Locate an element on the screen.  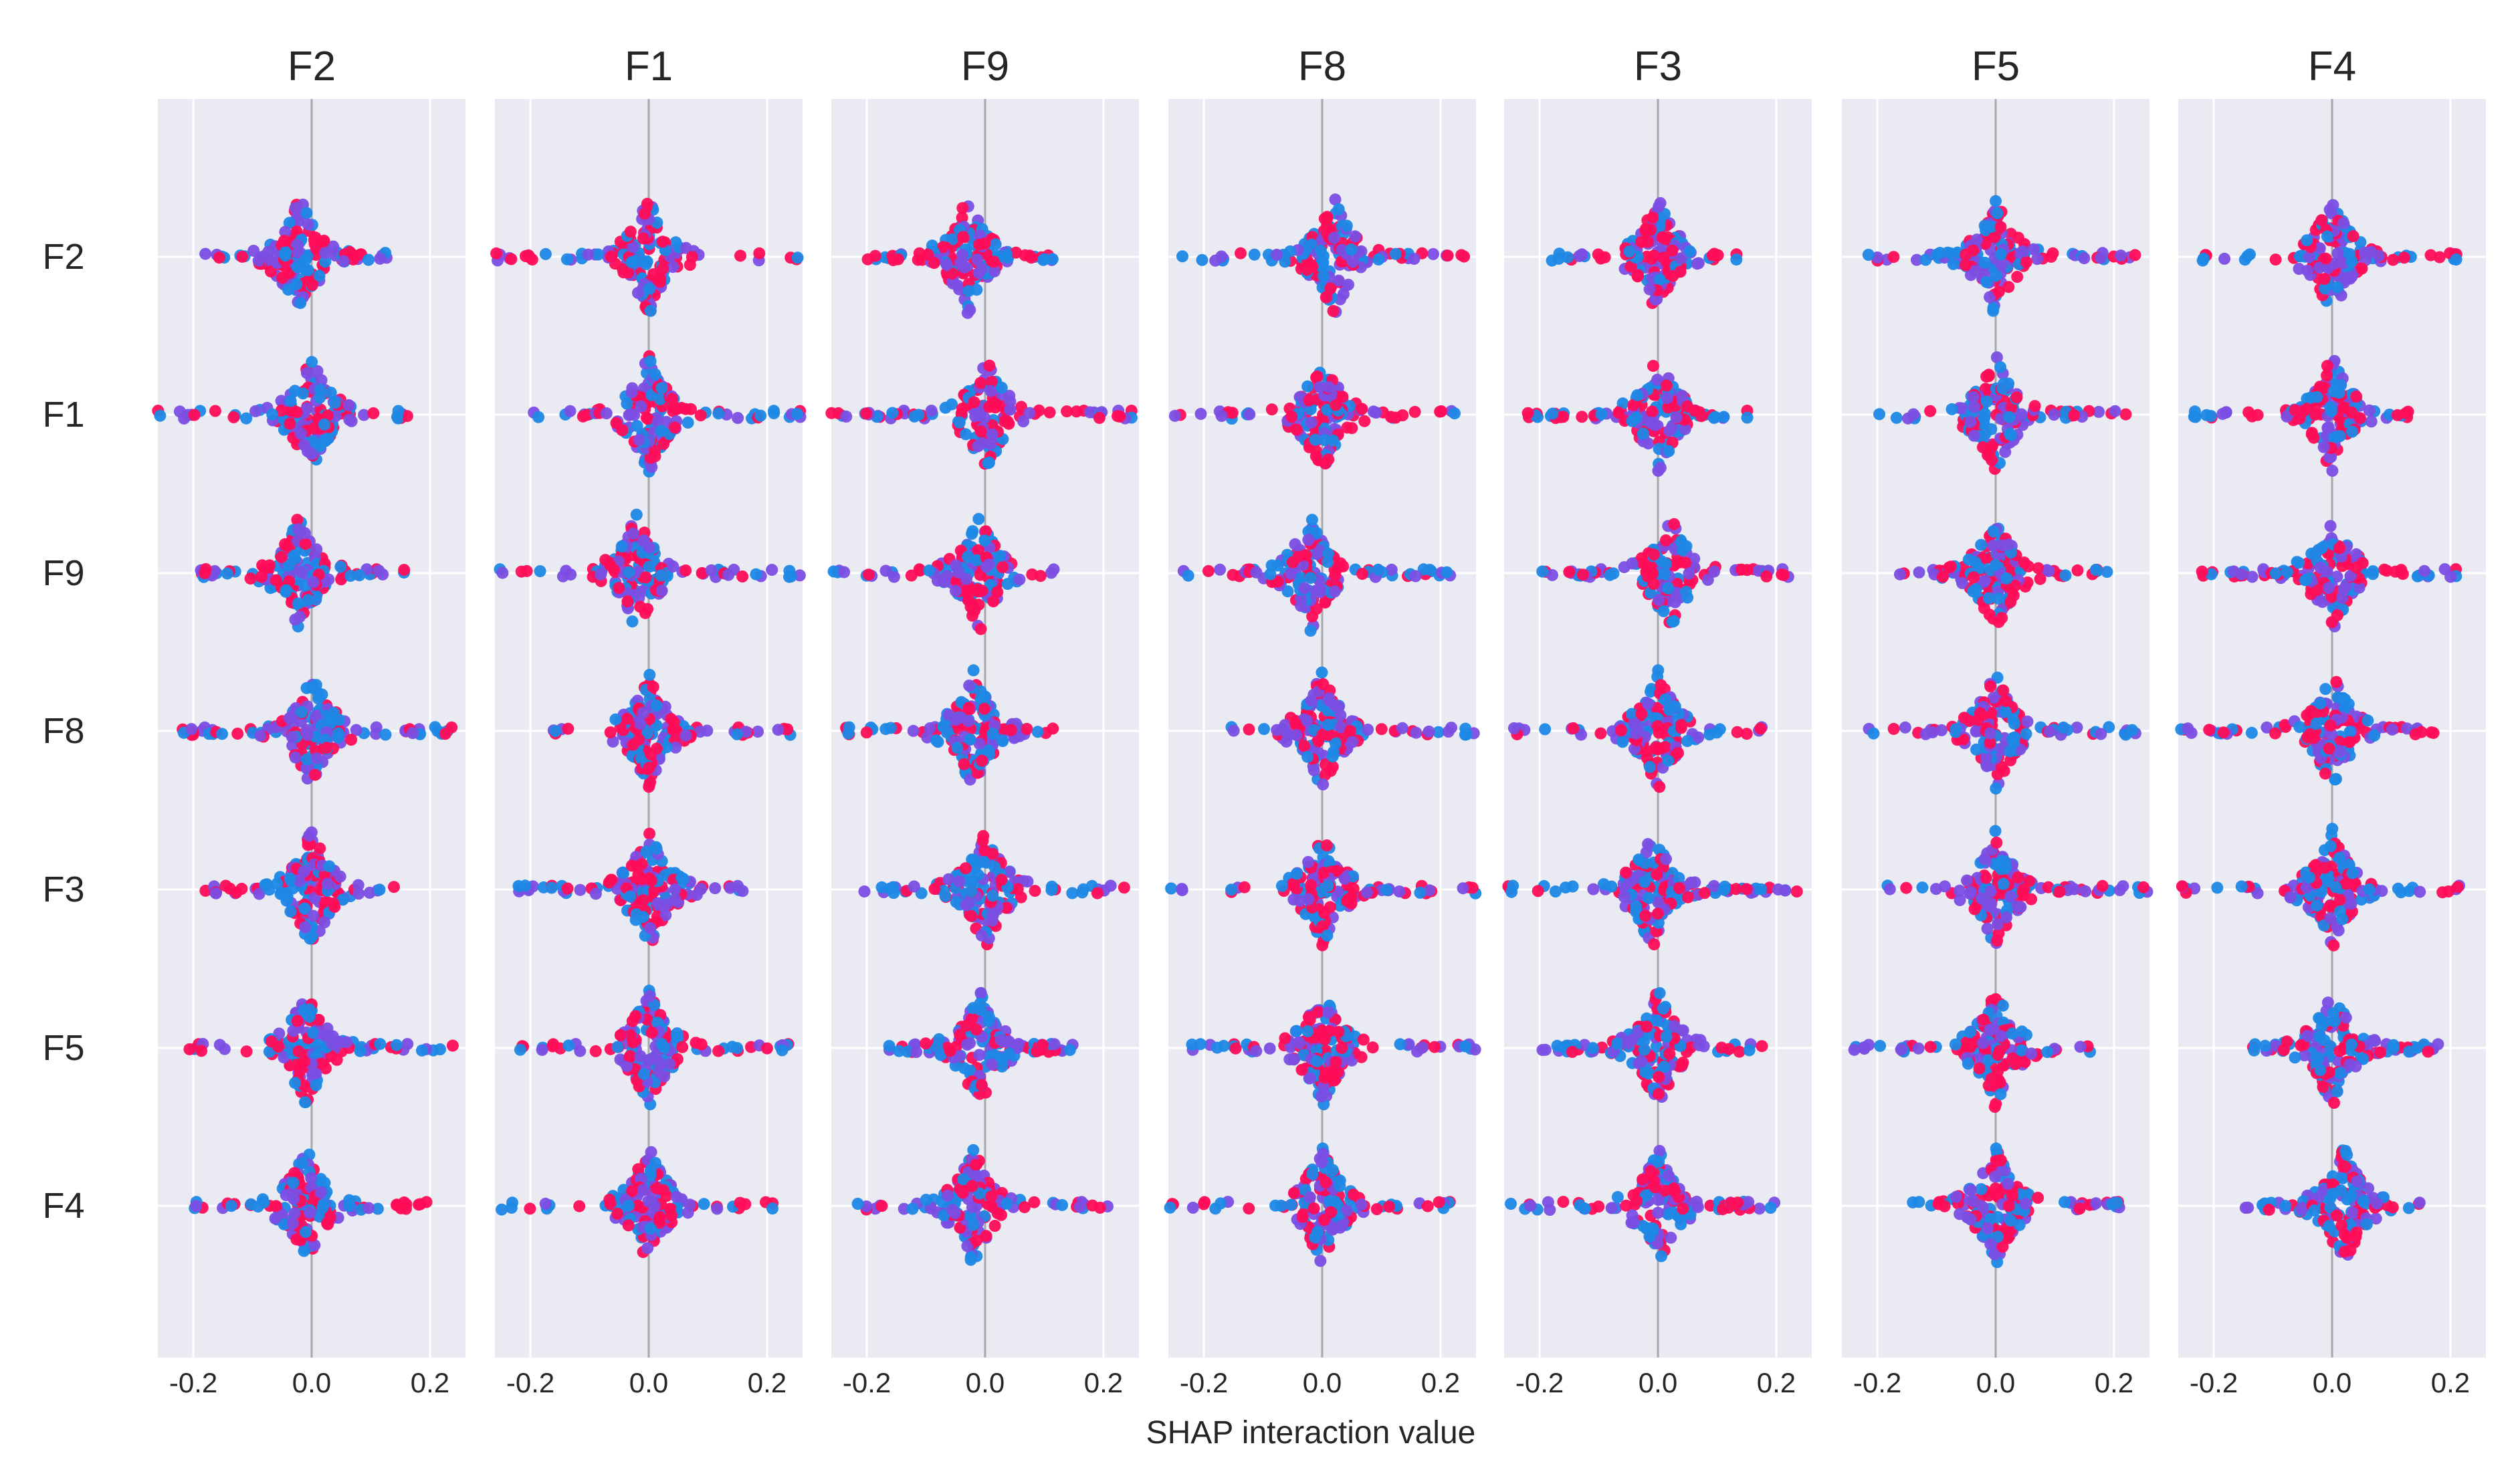
x-tick-label: 0.2 is located at coordinates (1440, 1382).